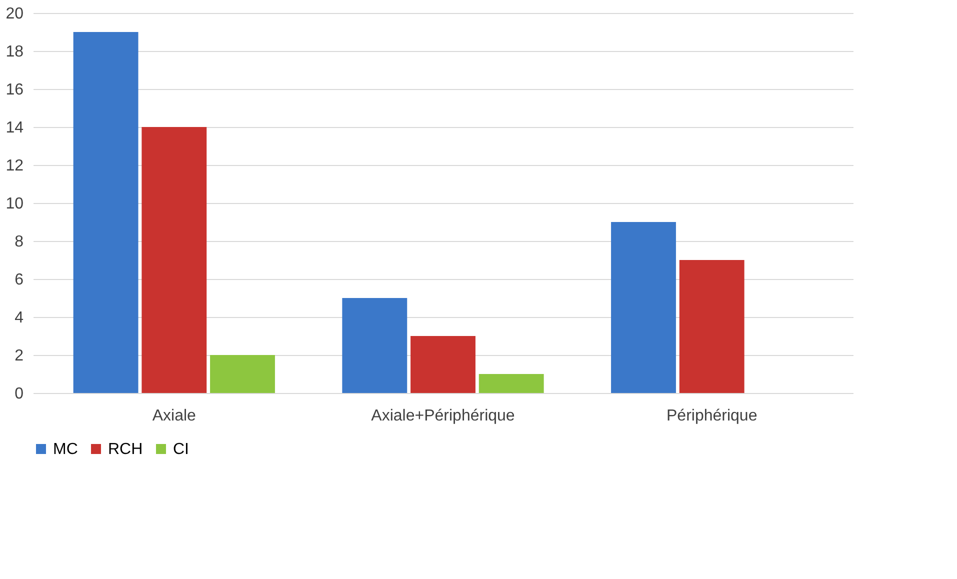  Describe the element at coordinates (15, 14) in the screenshot. I see `y-tick-label: 20` at that location.